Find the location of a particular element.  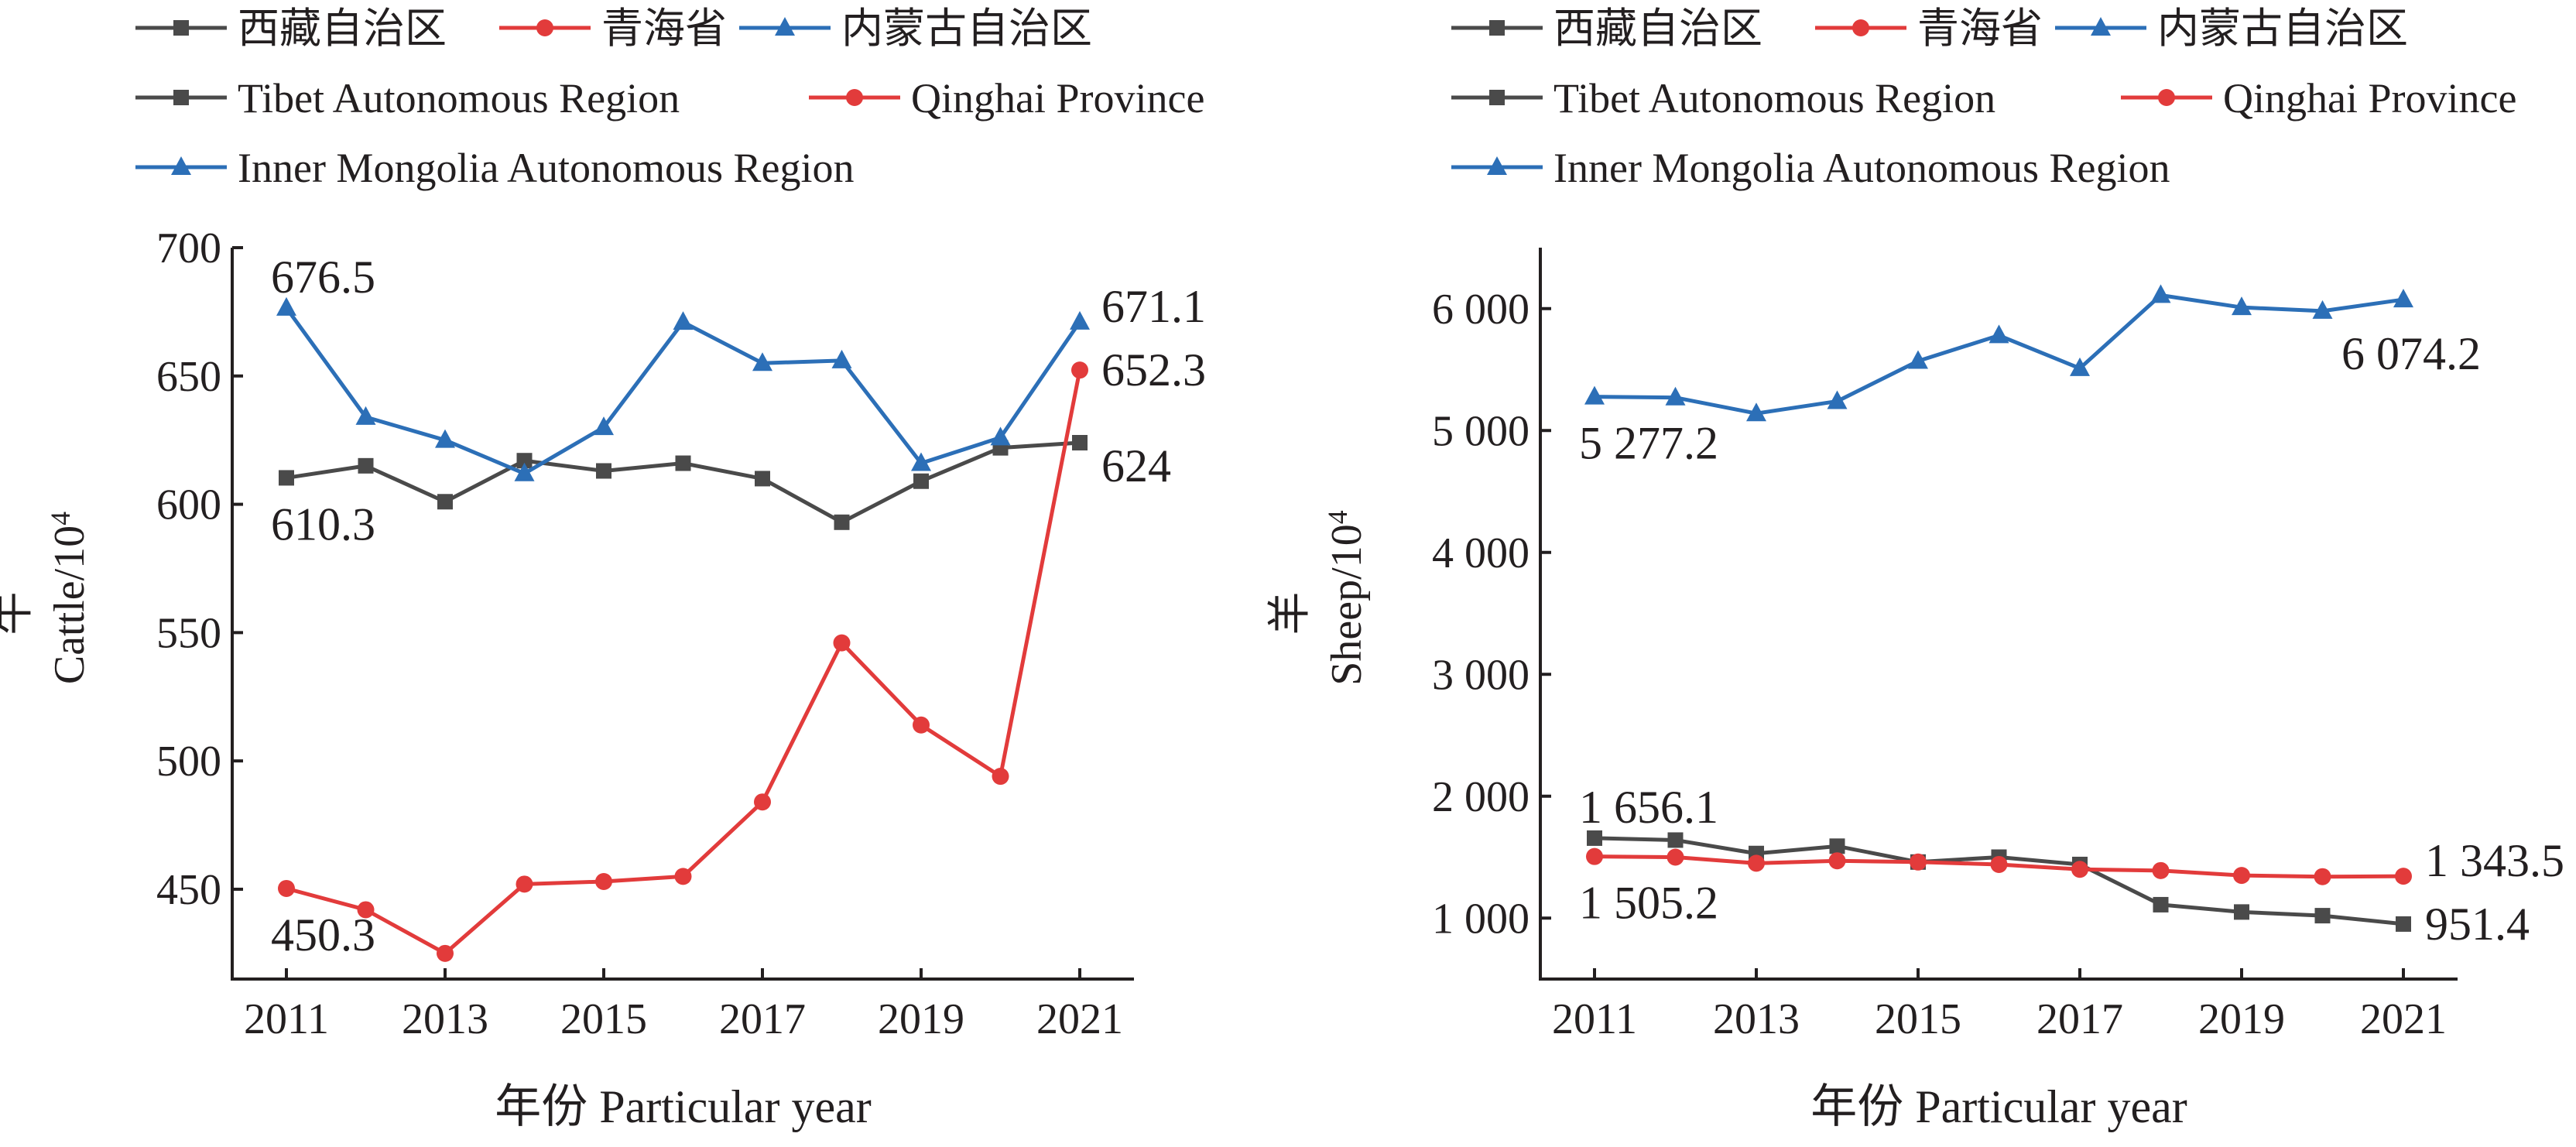

series-triangle is located at coordinates (683, 389).